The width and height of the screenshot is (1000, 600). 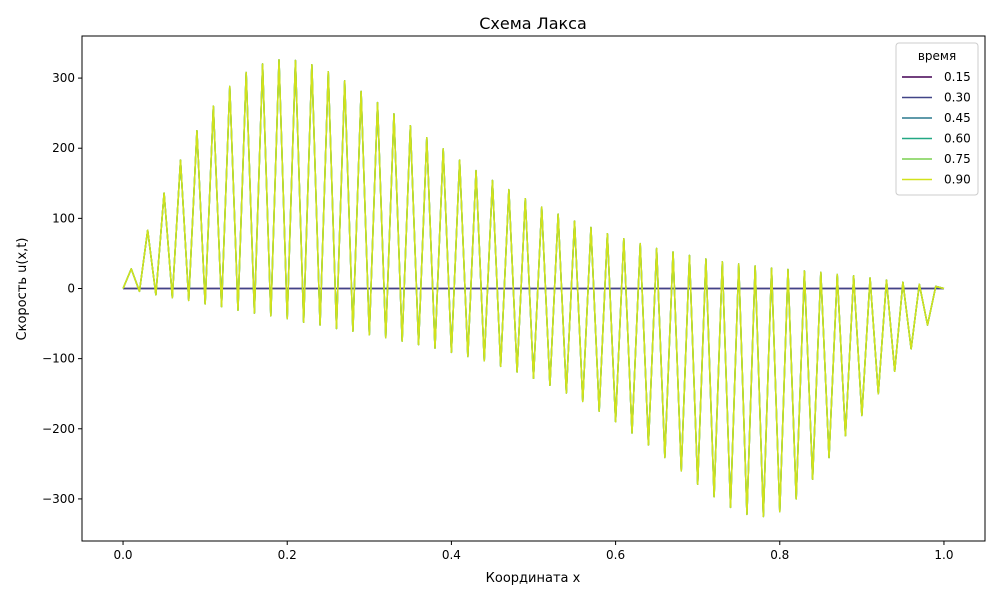 What do you see at coordinates (779, 555) in the screenshot?
I see `x-tick-label: 0.8` at bounding box center [779, 555].